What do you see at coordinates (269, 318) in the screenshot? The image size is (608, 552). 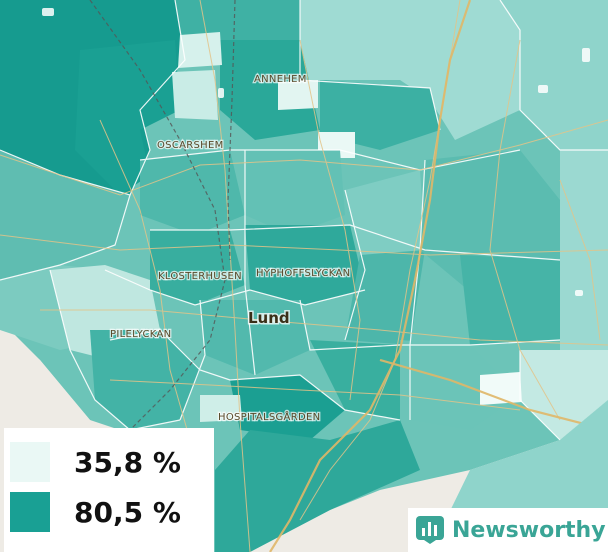 I see `city-label-lund: Lund` at bounding box center [269, 318].